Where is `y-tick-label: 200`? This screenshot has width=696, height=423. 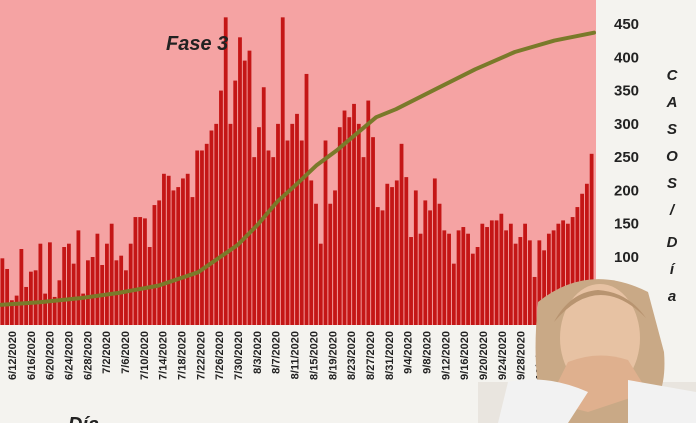
y-tick-label: 200 is located at coordinates (626, 190).